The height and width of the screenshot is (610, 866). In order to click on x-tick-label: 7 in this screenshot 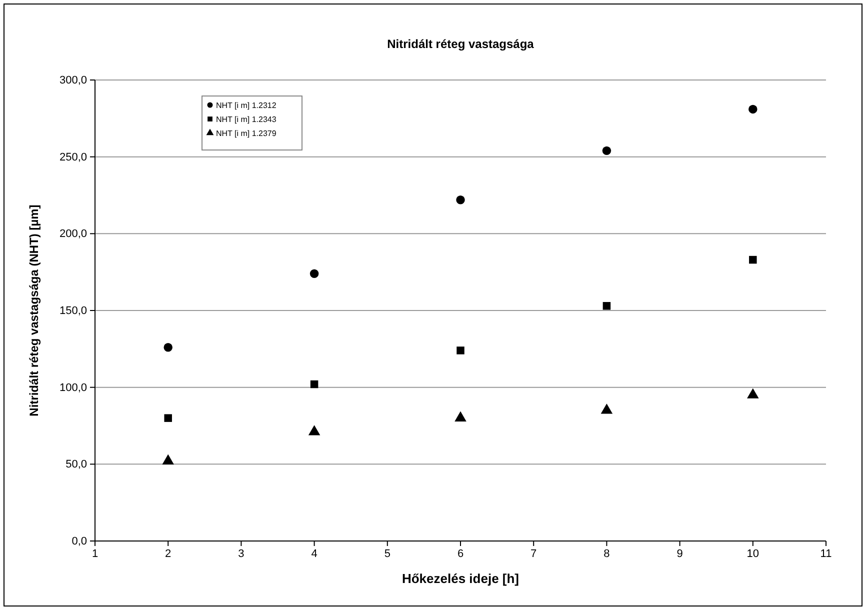, I will do `click(533, 554)`.